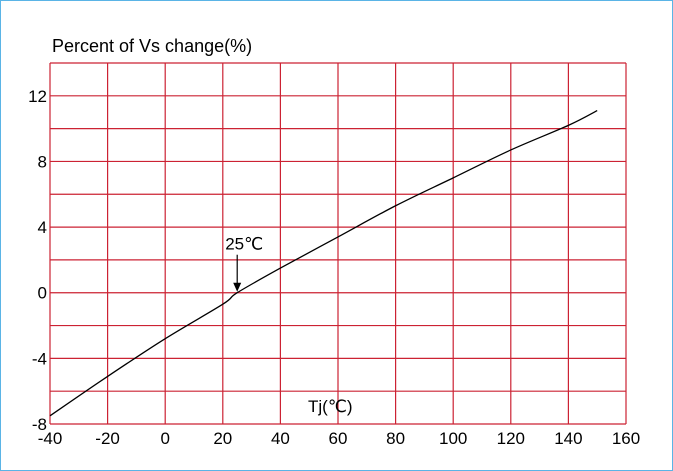 The image size is (673, 471). Describe the element at coordinates (42, 161) in the screenshot. I see `y-tick-label: 8` at that location.